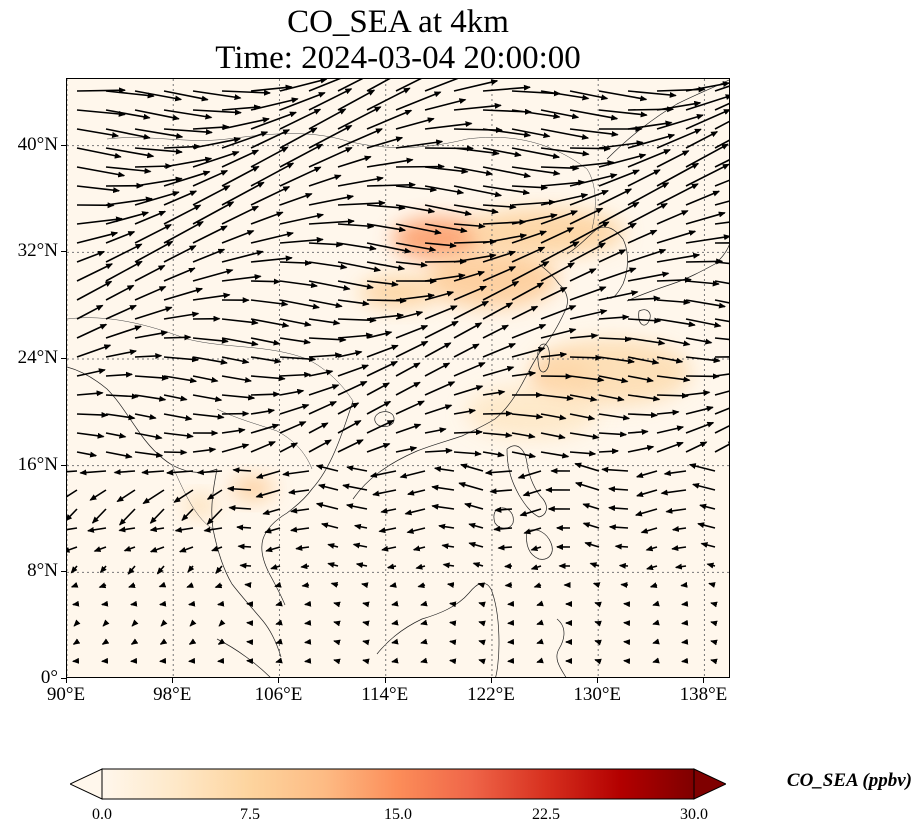  What do you see at coordinates (539, 544) in the screenshot?
I see `coastline-mindanao` at bounding box center [539, 544].